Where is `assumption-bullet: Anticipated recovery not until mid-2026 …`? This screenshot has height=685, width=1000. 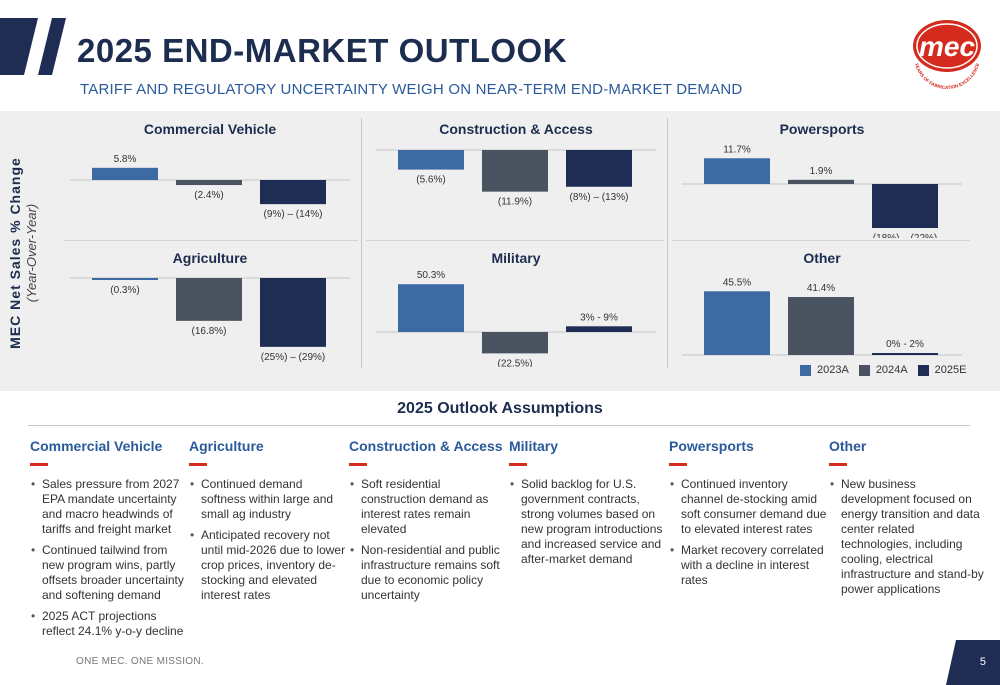 assumption-bullet: Anticipated recovery not until mid-2026 … is located at coordinates (268, 565).